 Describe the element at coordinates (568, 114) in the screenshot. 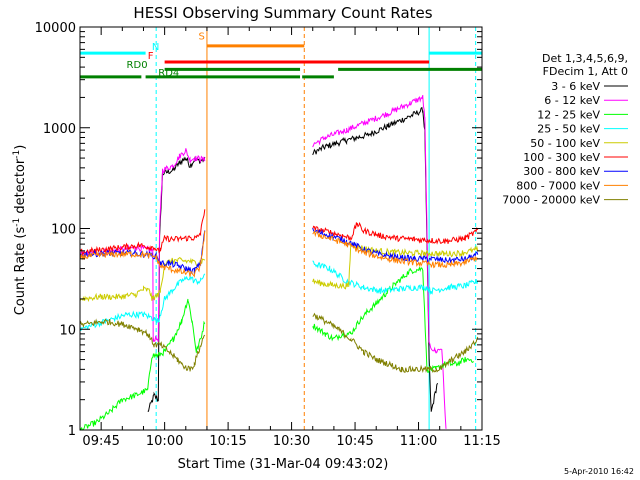

I see `legend-entry-label: 12 - 25 keV` at that location.